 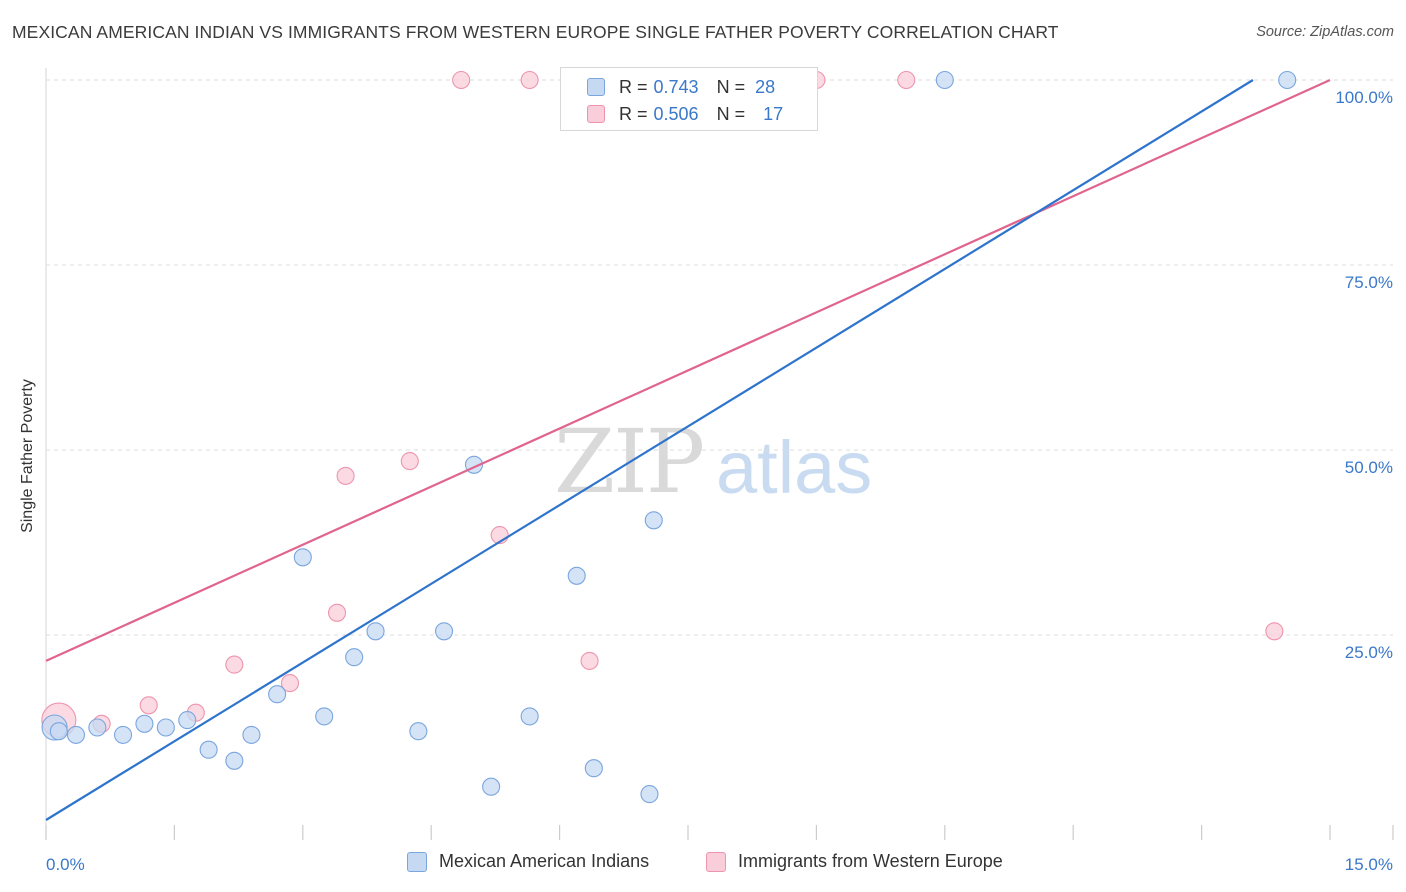 I want to click on legend-row-pink: R = 0.506 N = 17, so click(x=685, y=114).